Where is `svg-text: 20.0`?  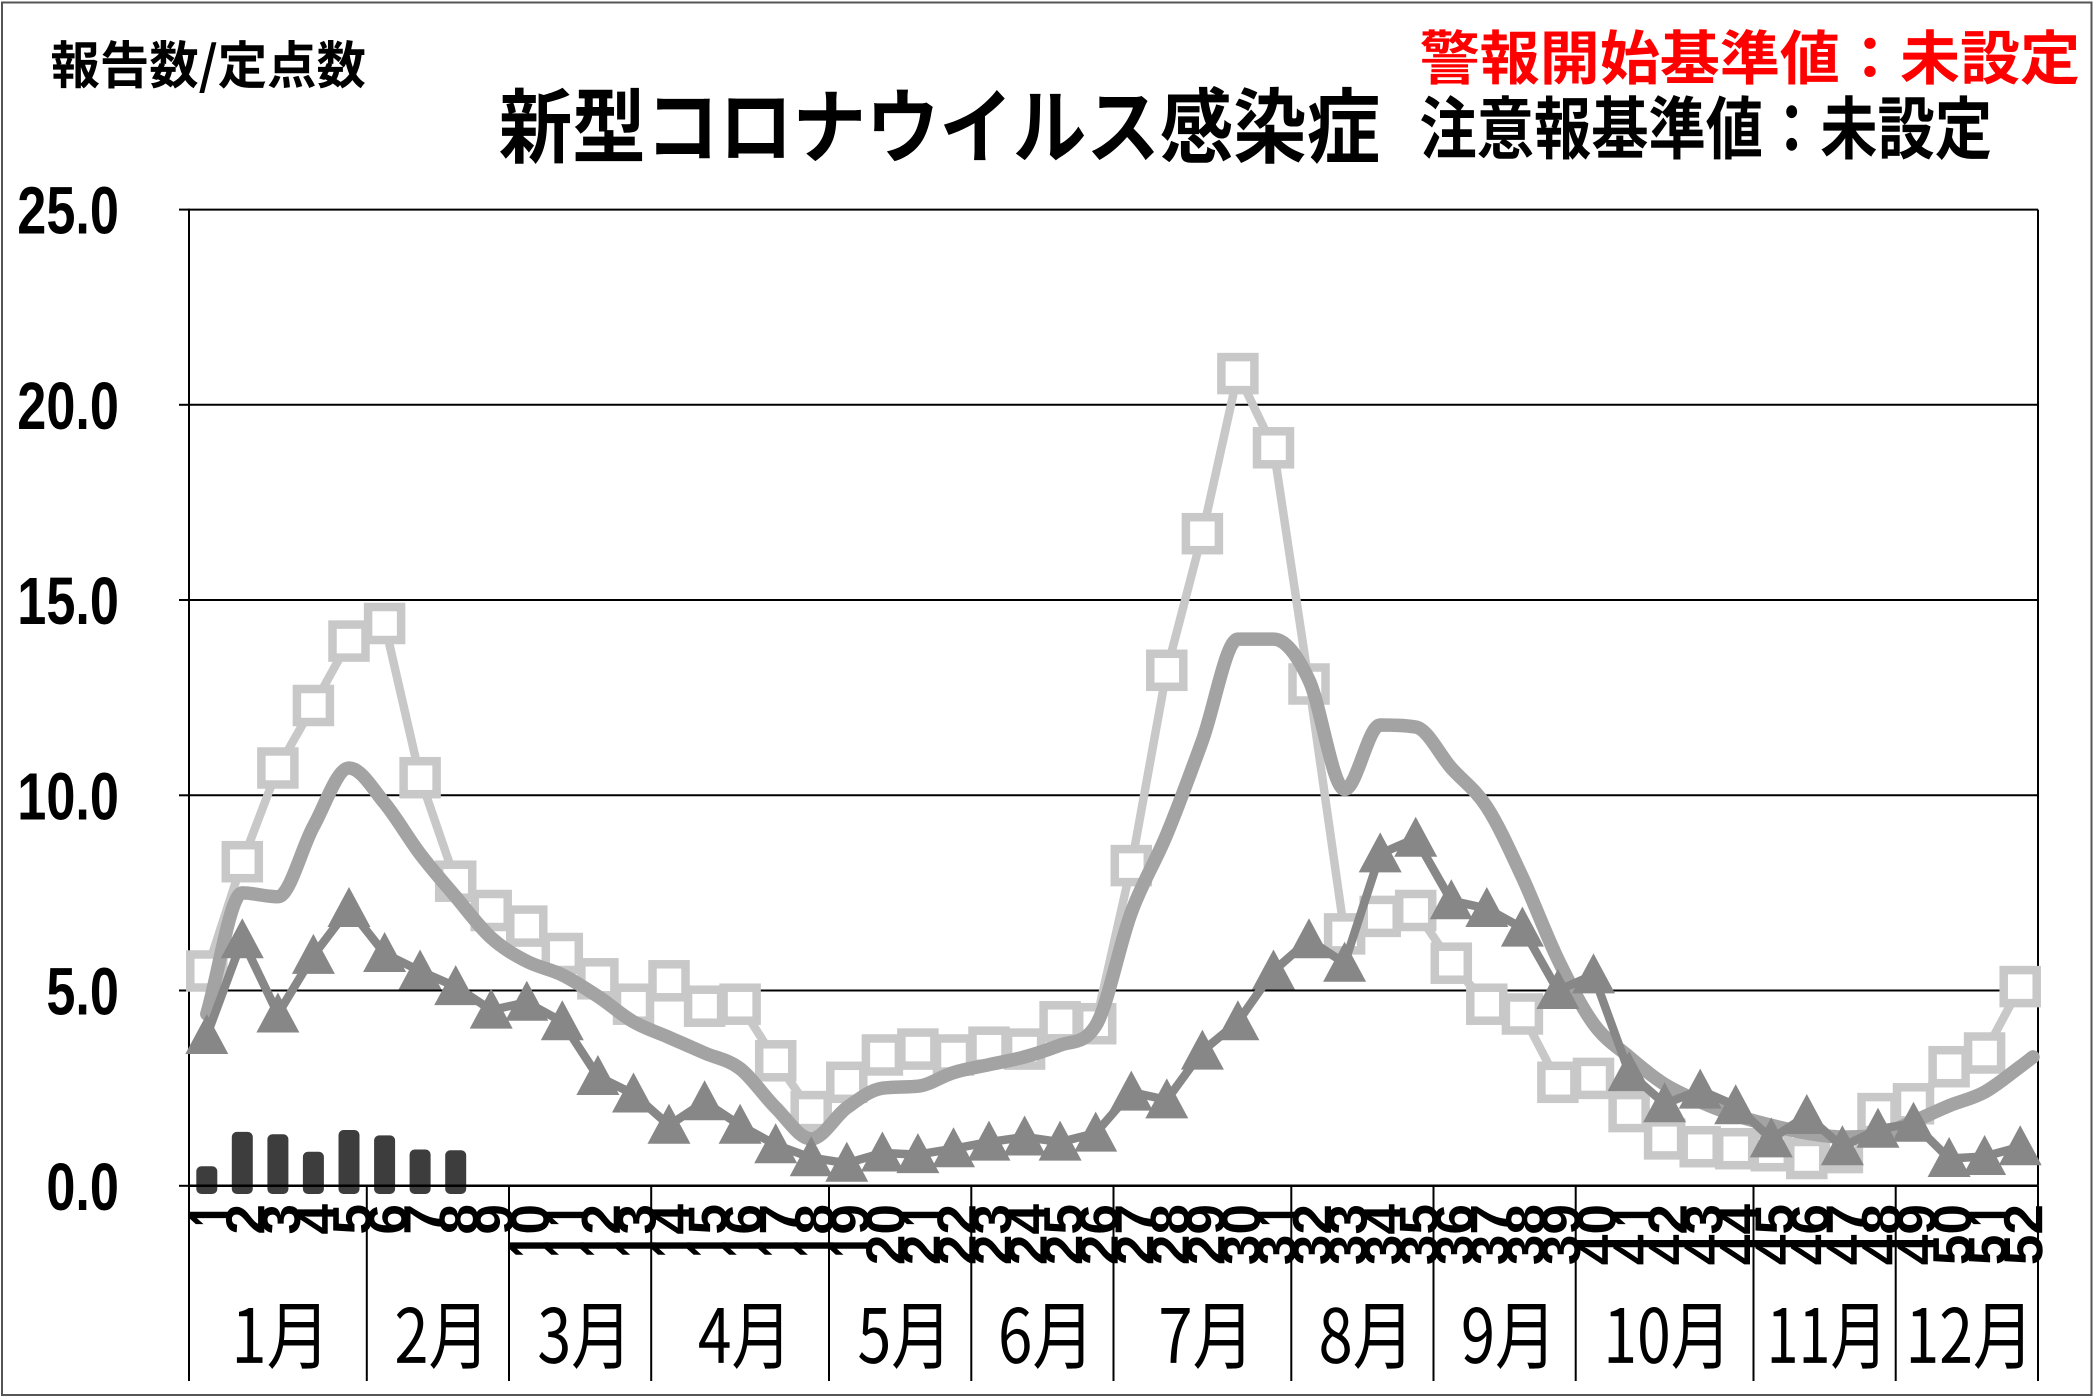
svg-text: 20.0 is located at coordinates (68, 406).